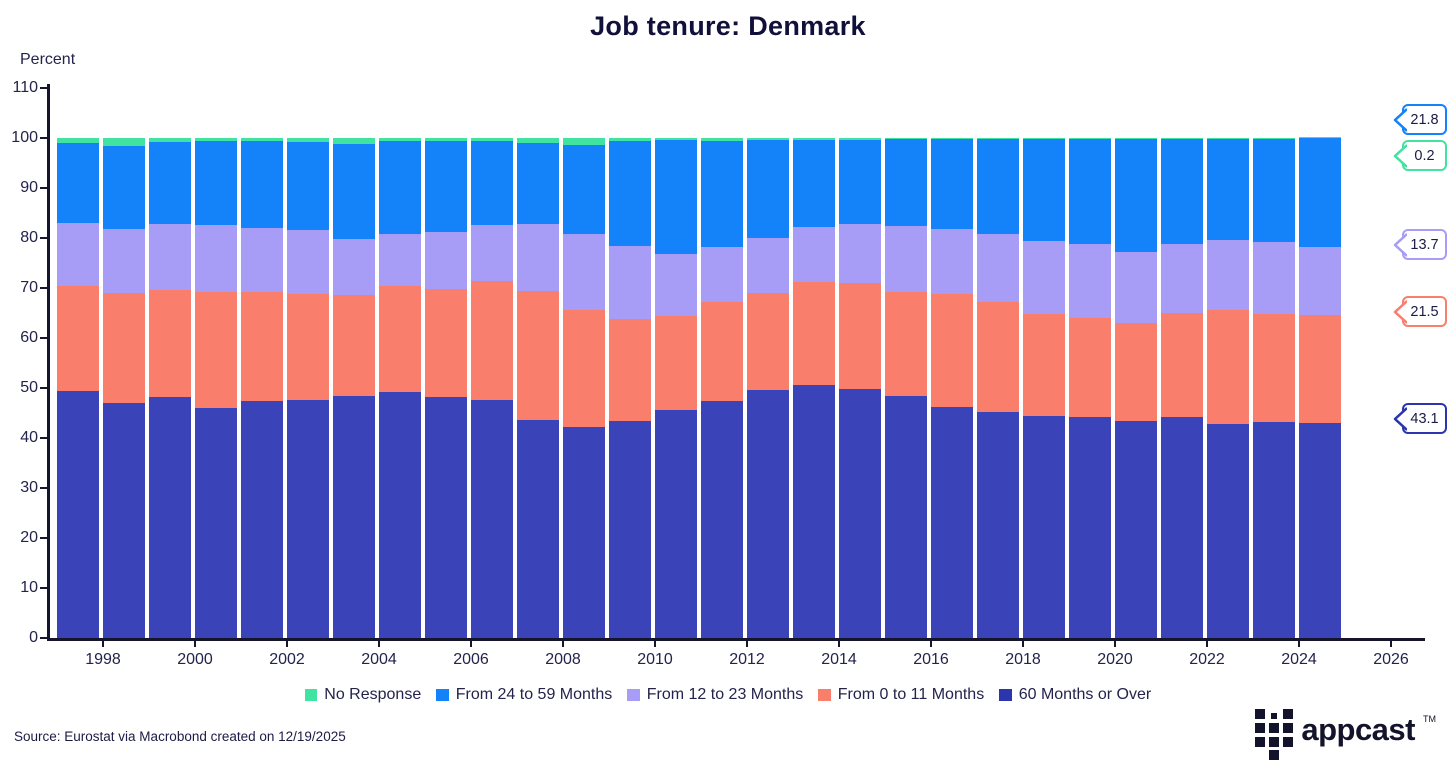  Describe the element at coordinates (1182, 388) in the screenshot. I see `bar-2021` at that location.